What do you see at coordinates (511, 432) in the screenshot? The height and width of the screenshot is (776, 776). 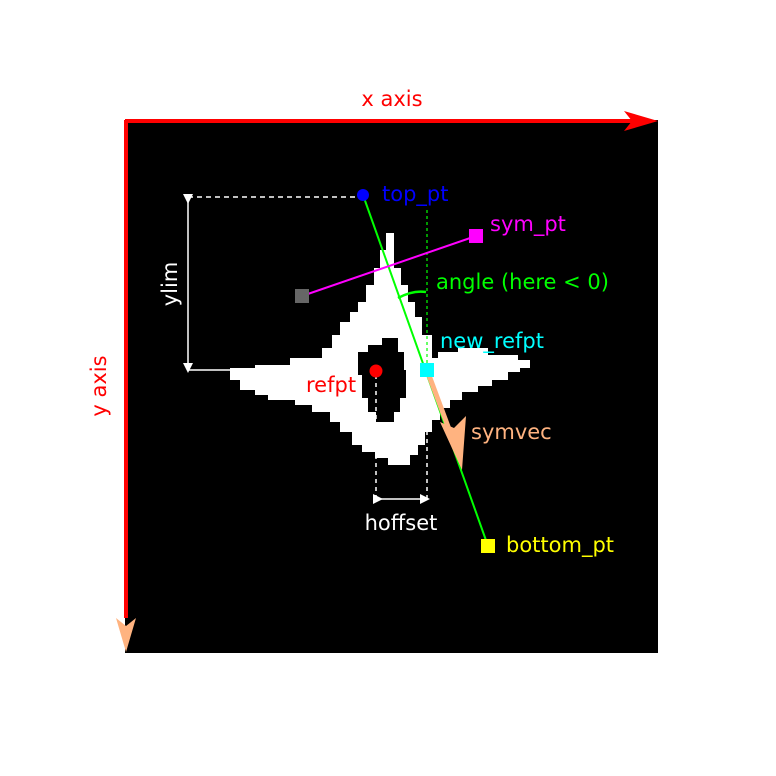 I see `symvec-label: symvec` at bounding box center [511, 432].